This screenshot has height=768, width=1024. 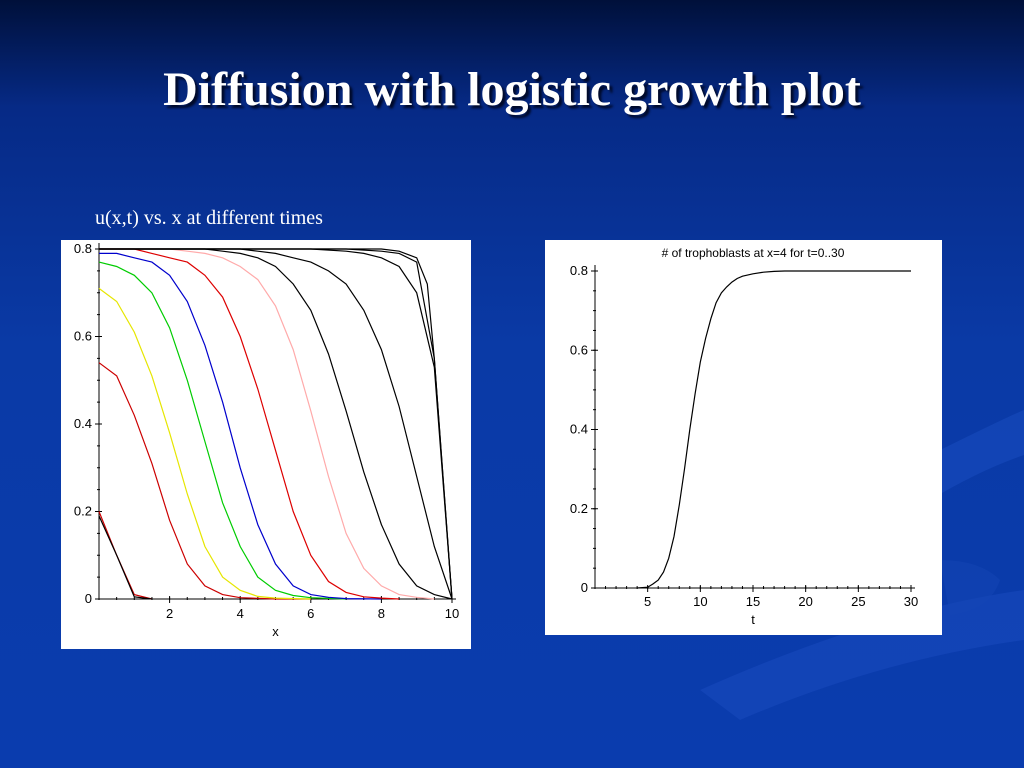 What do you see at coordinates (310, 613) in the screenshot?
I see `x-tick-label: 6` at bounding box center [310, 613].